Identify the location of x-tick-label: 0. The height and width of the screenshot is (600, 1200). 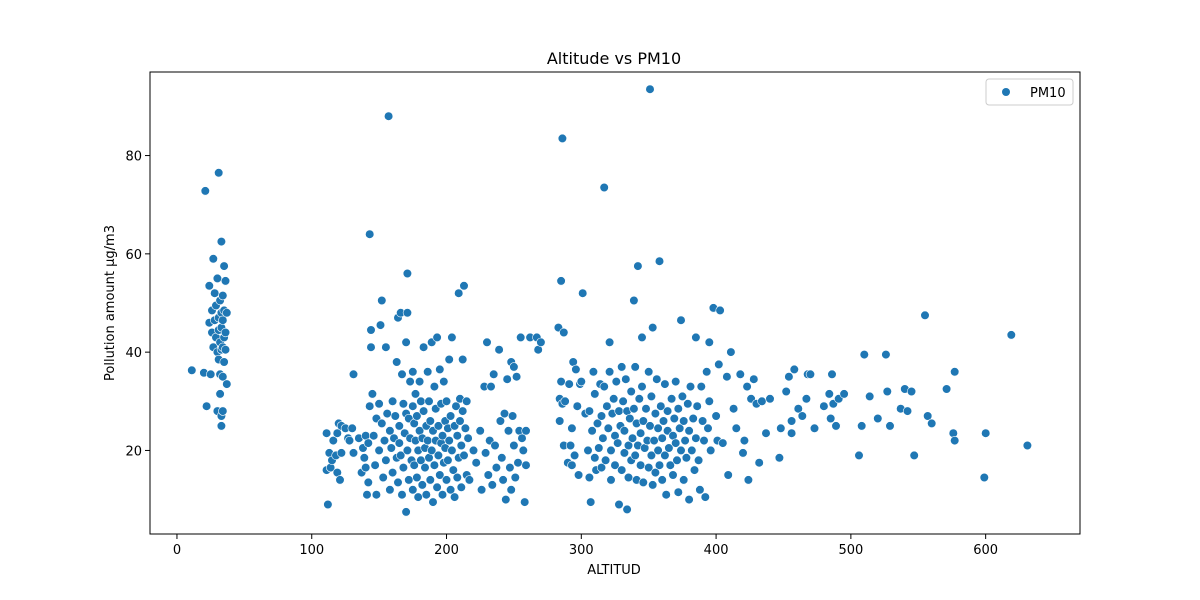
(177, 550).